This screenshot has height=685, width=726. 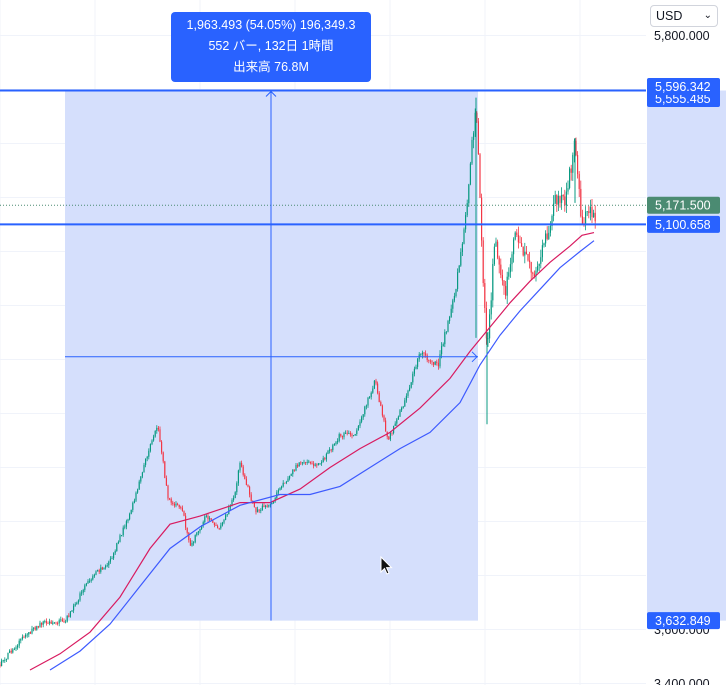 What do you see at coordinates (683, 206) in the screenshot?
I see `price-tag-last-text: 5,171.500` at bounding box center [683, 206].